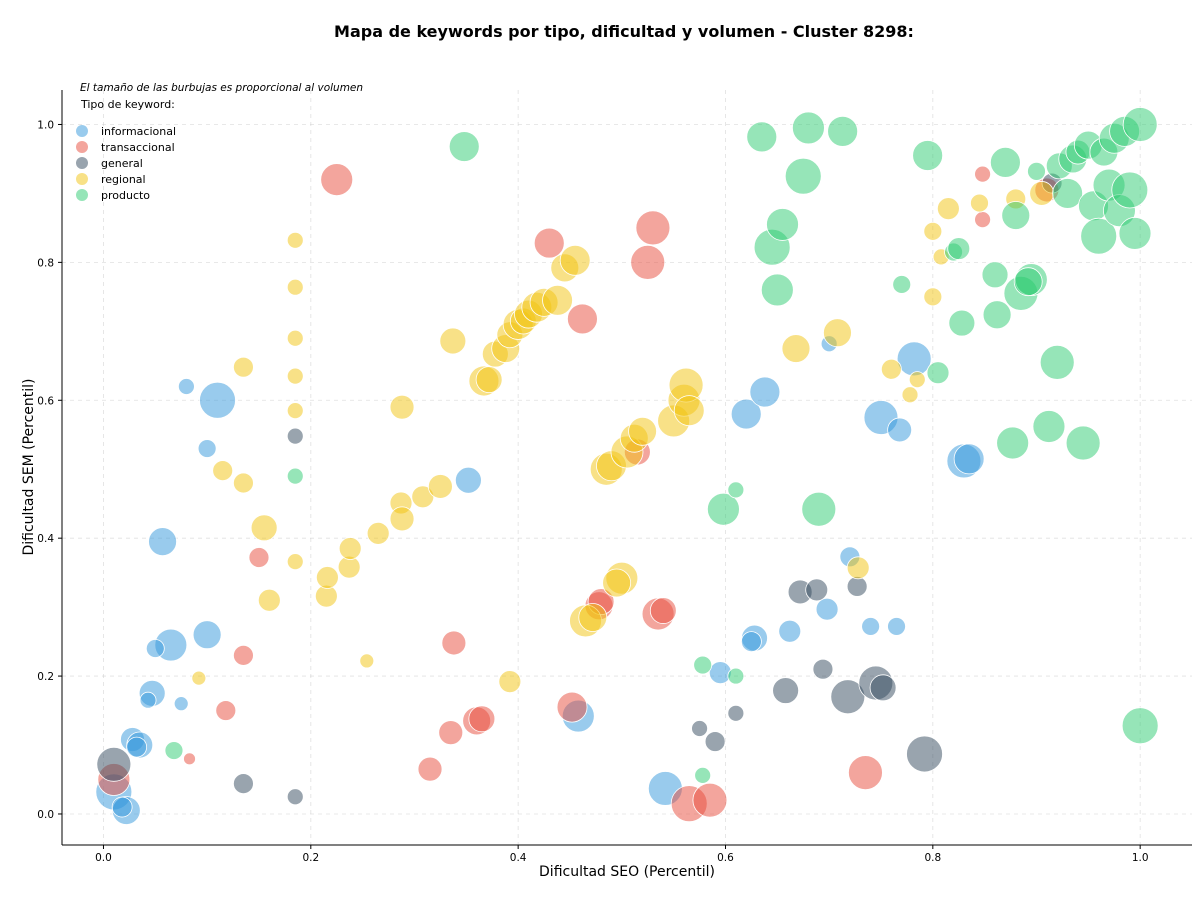 The height and width of the screenshot is (901, 1200). I want to click on y-tick-label: 0.8, so click(45, 263).